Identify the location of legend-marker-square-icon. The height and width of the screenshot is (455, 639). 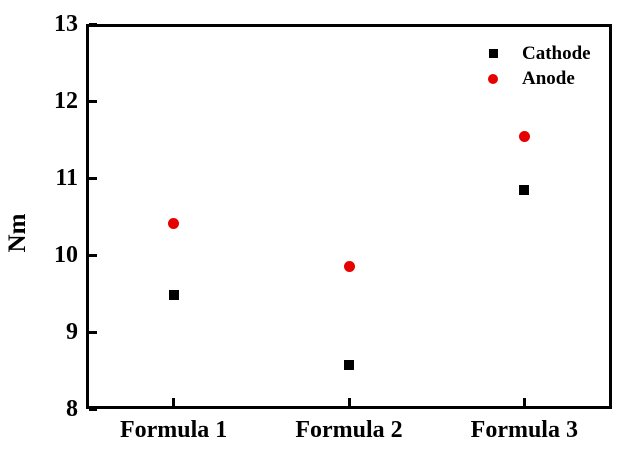
(493, 53).